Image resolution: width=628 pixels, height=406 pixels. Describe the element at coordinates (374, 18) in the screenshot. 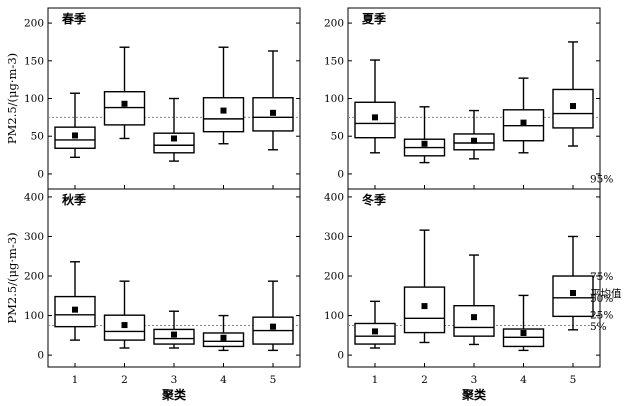

I see `panel-title: 夏季` at that location.